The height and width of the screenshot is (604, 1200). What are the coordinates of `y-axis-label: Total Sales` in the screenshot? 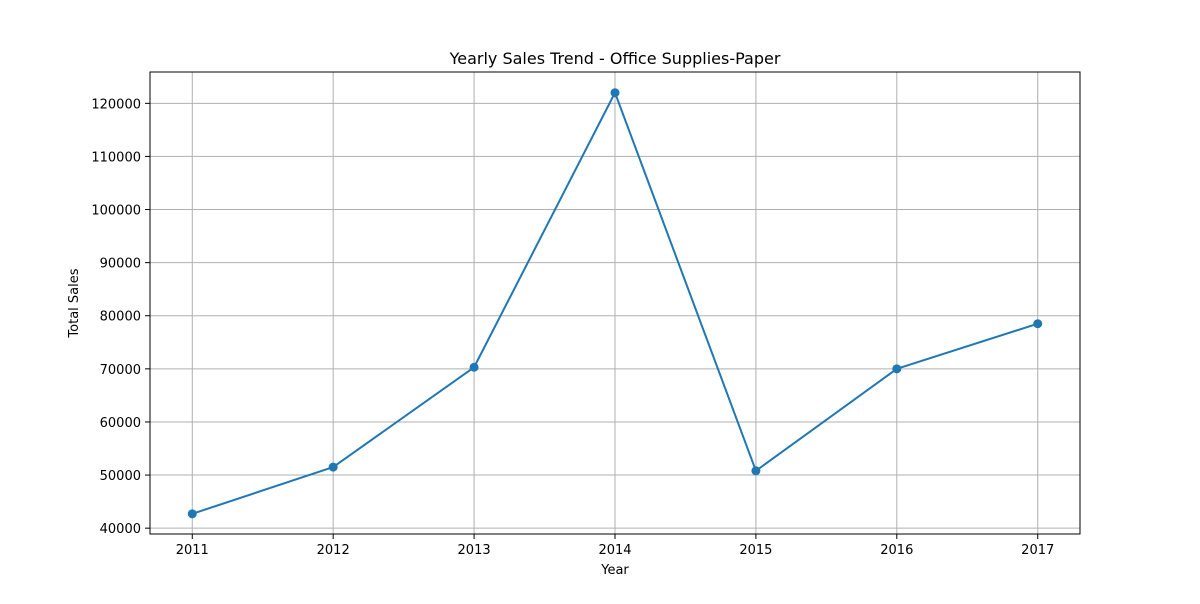 It's located at (74, 303).